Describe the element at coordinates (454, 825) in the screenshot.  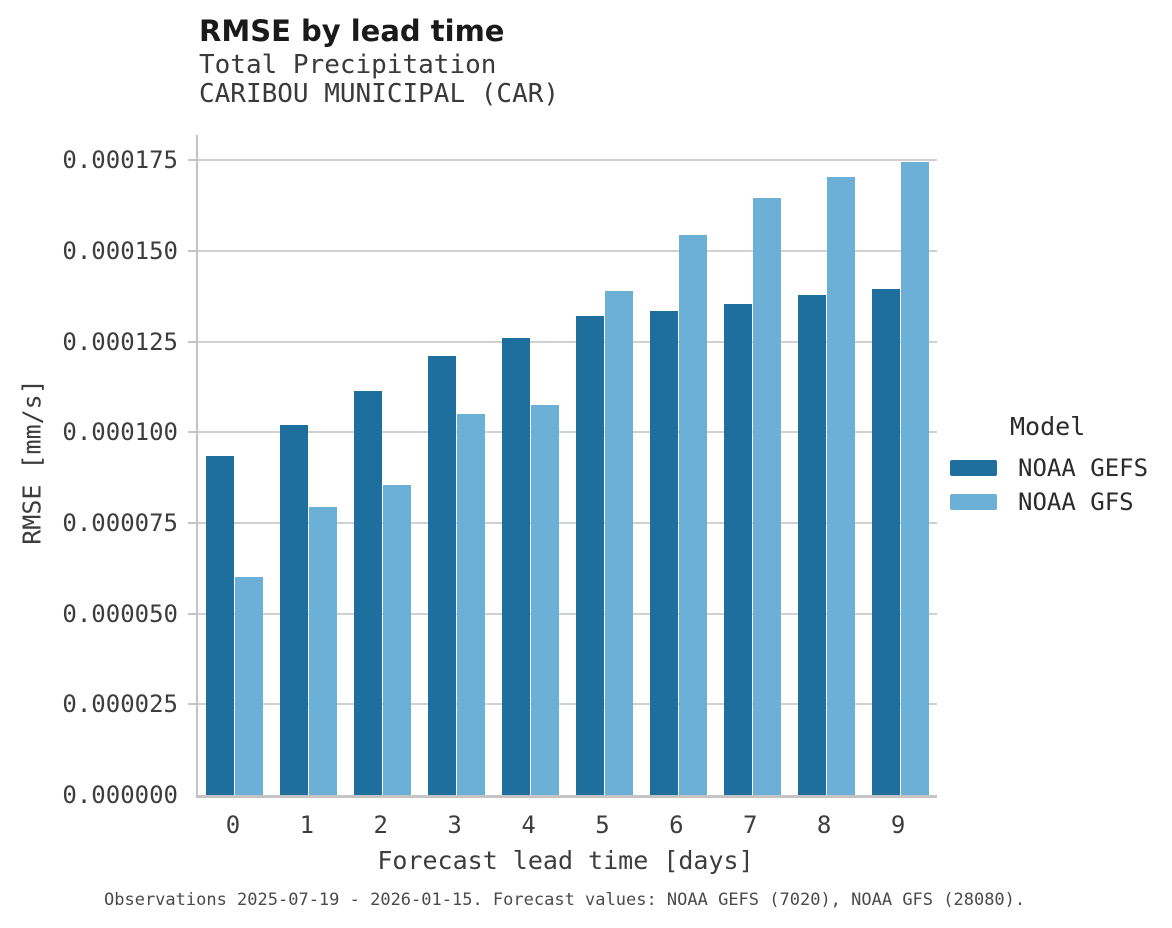
I see `x-tick-label-3: 3` at that location.